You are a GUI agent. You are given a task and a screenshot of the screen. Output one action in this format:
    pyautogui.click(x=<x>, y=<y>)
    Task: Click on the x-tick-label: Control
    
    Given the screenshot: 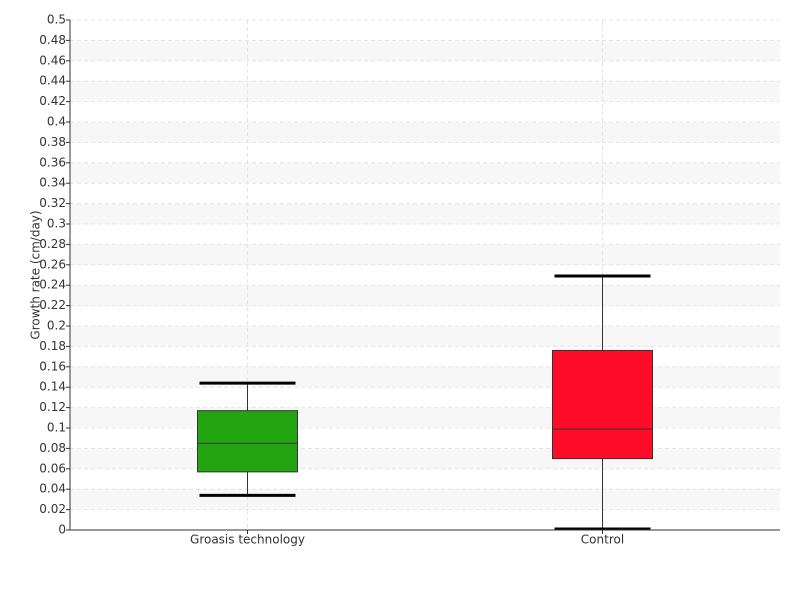 What is the action you would take?
    pyautogui.click(x=602, y=540)
    